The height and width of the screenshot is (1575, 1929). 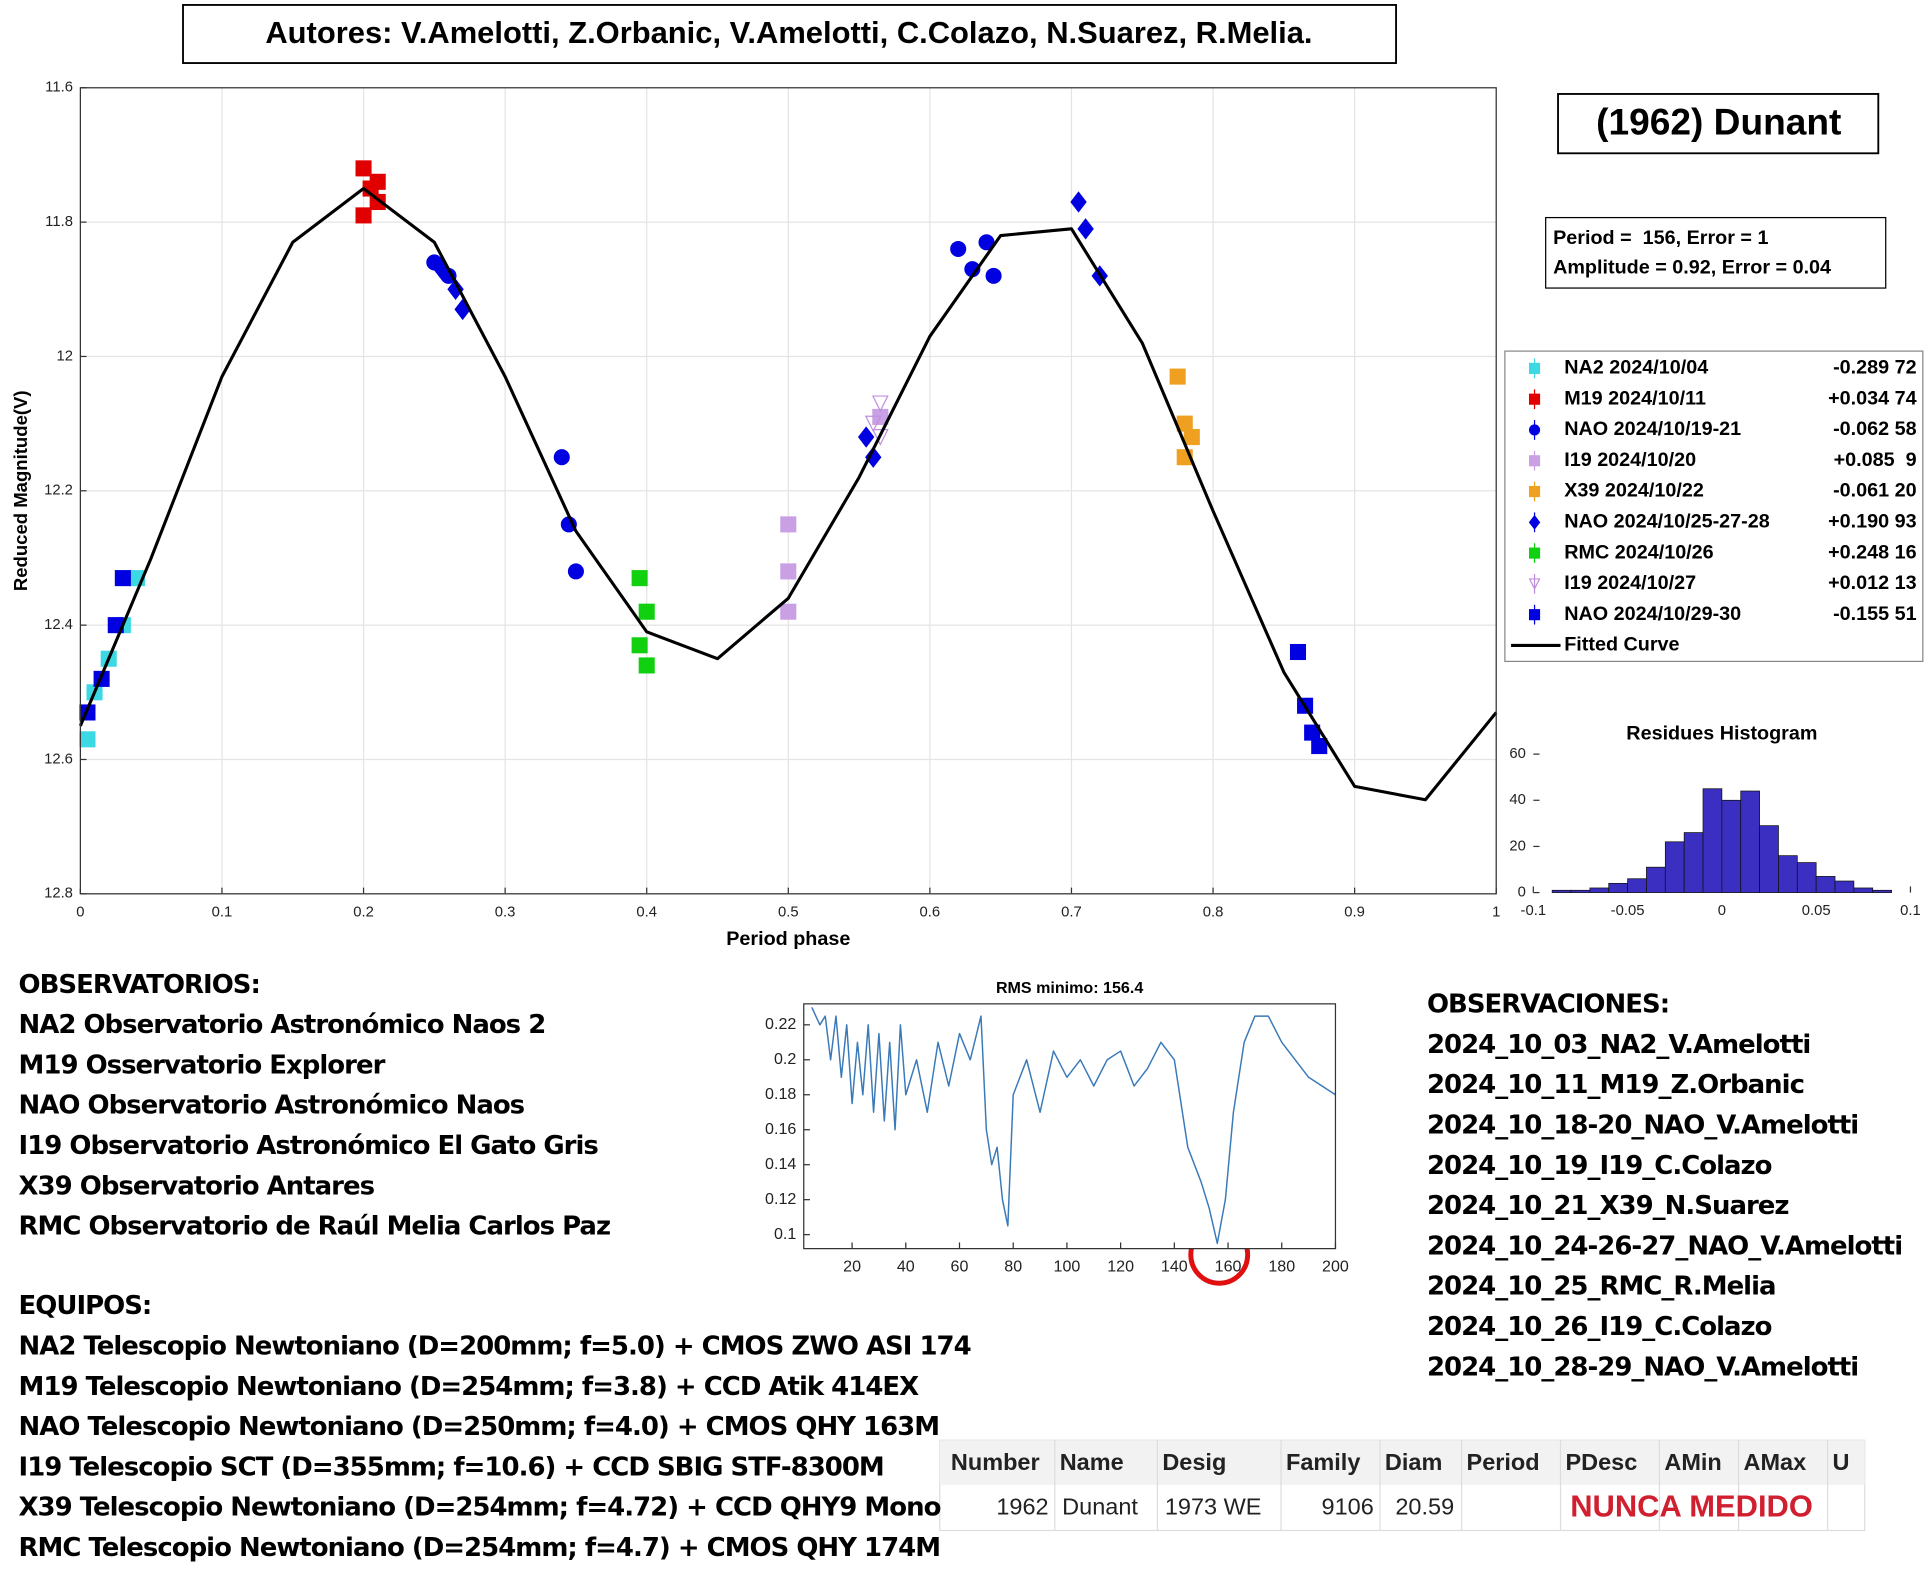 I want to click on table-header: Name, so click(x=1092, y=1462).